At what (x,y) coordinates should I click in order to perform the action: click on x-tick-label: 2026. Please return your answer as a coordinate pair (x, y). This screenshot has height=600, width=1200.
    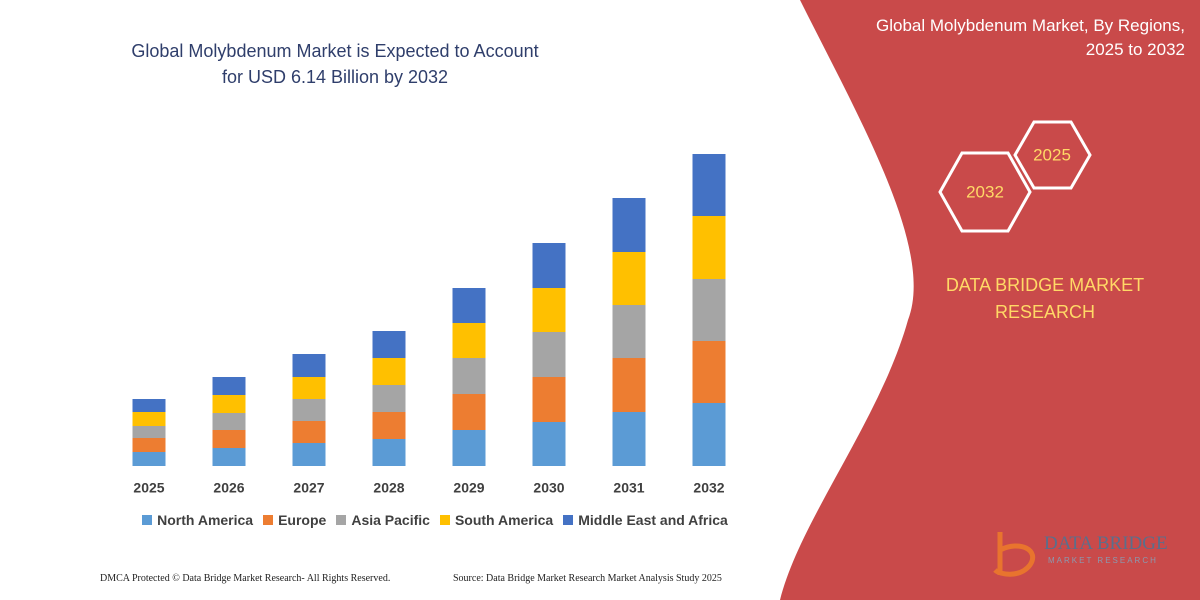
    Looking at the image, I should click on (228, 488).